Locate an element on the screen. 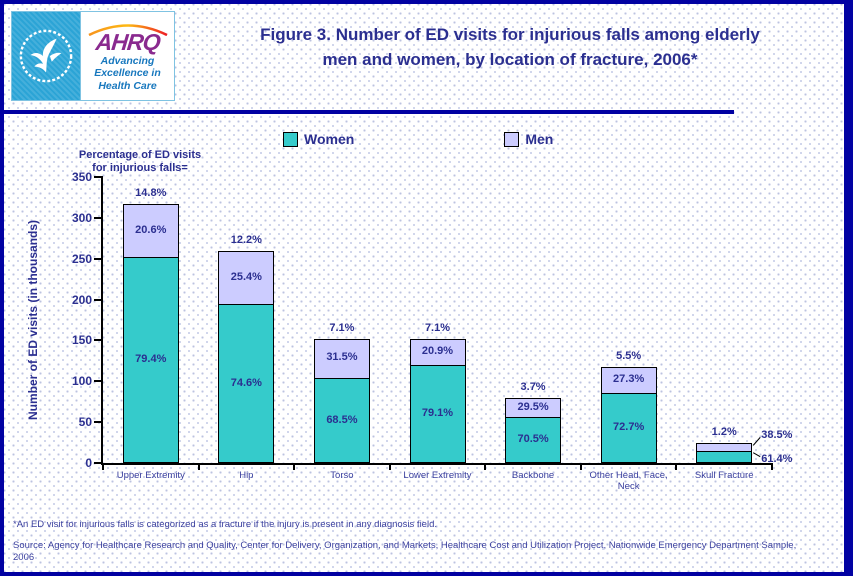  page-border-top is located at coordinates (426, 2).